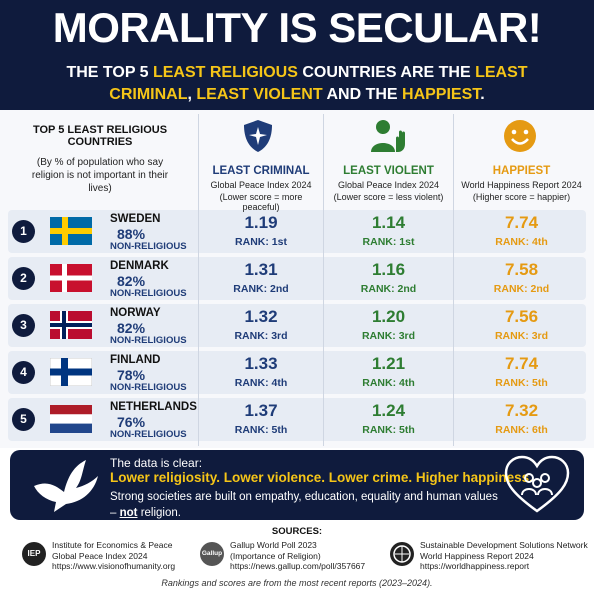 The image size is (594, 594). What do you see at coordinates (135, 219) in the screenshot?
I see `country: SWEDEN` at bounding box center [135, 219].